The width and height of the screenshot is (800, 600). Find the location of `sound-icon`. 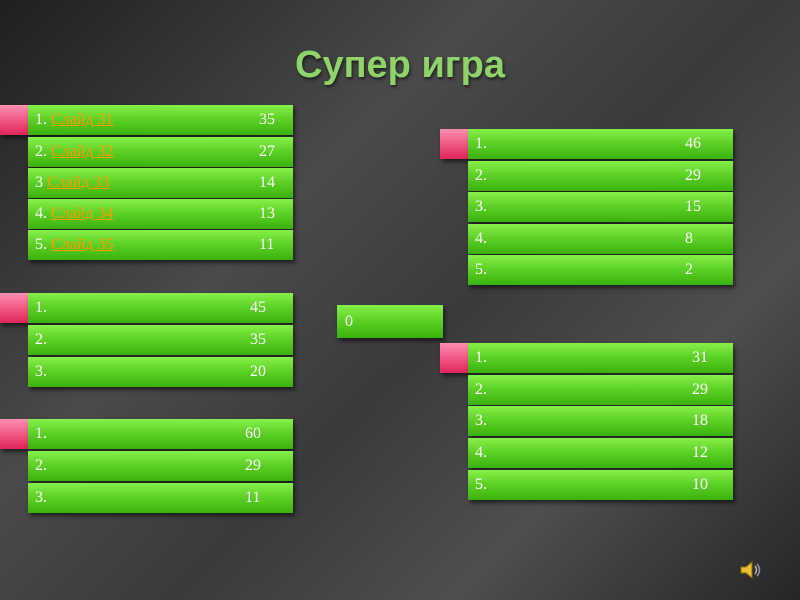

sound-icon is located at coordinates (750, 570).